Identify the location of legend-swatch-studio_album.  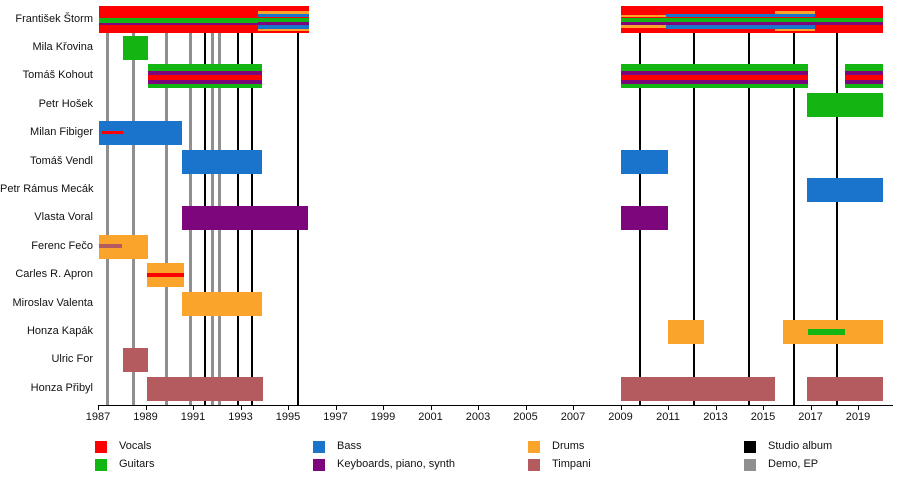
(750, 447).